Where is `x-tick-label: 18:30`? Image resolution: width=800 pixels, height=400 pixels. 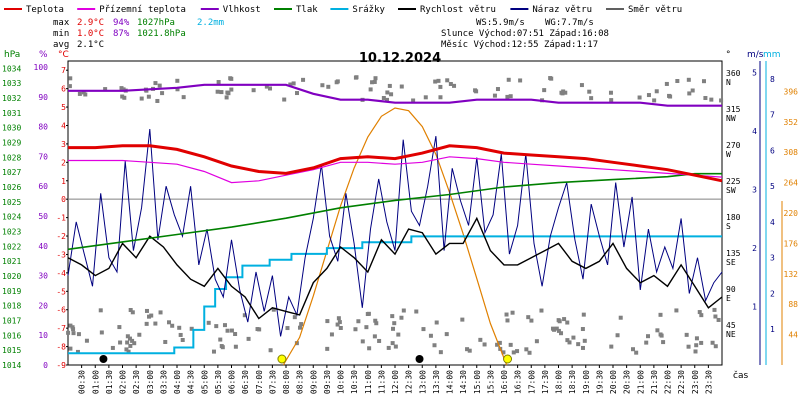
x-tick-label: 18:30 is located at coordinates (572, 382).